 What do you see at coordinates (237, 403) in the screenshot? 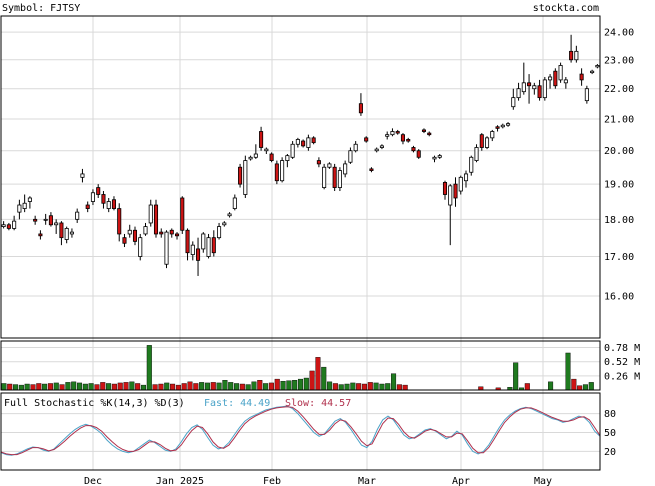
I see `fast-legend: Fast: 44.49` at bounding box center [237, 403].